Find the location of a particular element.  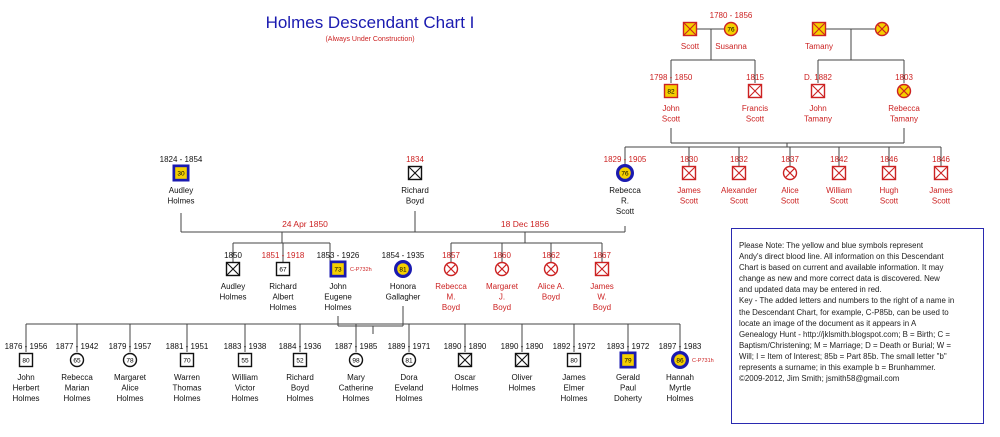

age-number: 79 is located at coordinates (628, 360).